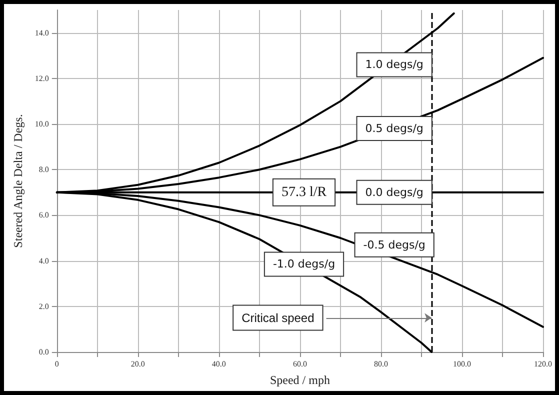 This screenshot has width=559, height=395. What do you see at coordinates (394, 65) in the screenshot?
I see `series-label: 1.0 degs/g` at bounding box center [394, 65].